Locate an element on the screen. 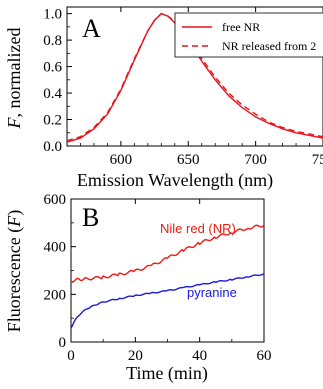  panel-a-ytick-label-0-6: 0.6 is located at coordinates (52, 68).